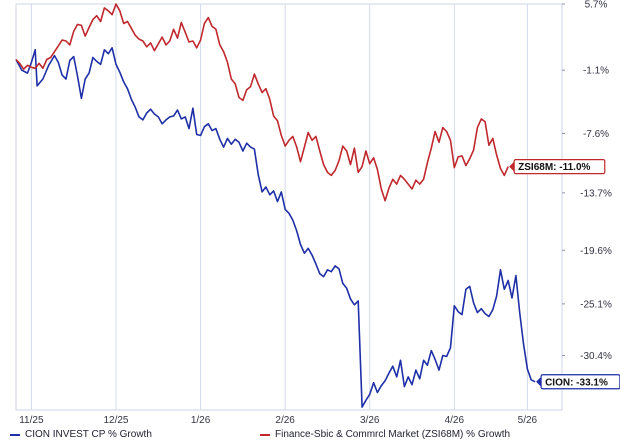 This screenshot has height=448, width=620. I want to click on legend-swatch-cion, so click(15, 434).